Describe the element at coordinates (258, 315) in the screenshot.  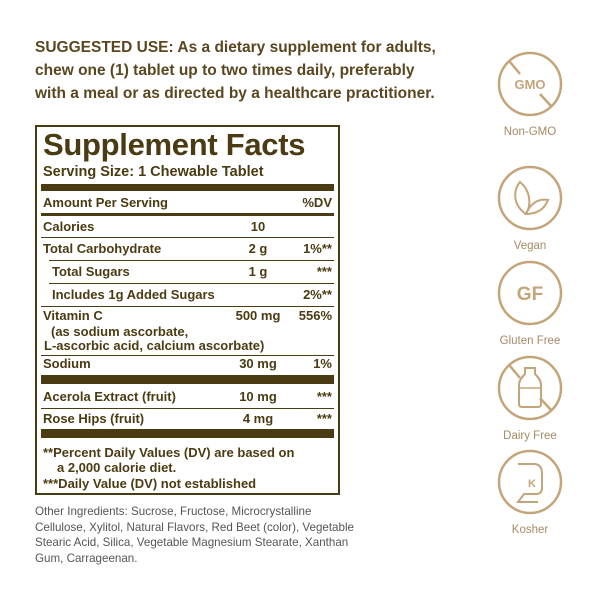
I see `row-amount: 500 mg` at that location.